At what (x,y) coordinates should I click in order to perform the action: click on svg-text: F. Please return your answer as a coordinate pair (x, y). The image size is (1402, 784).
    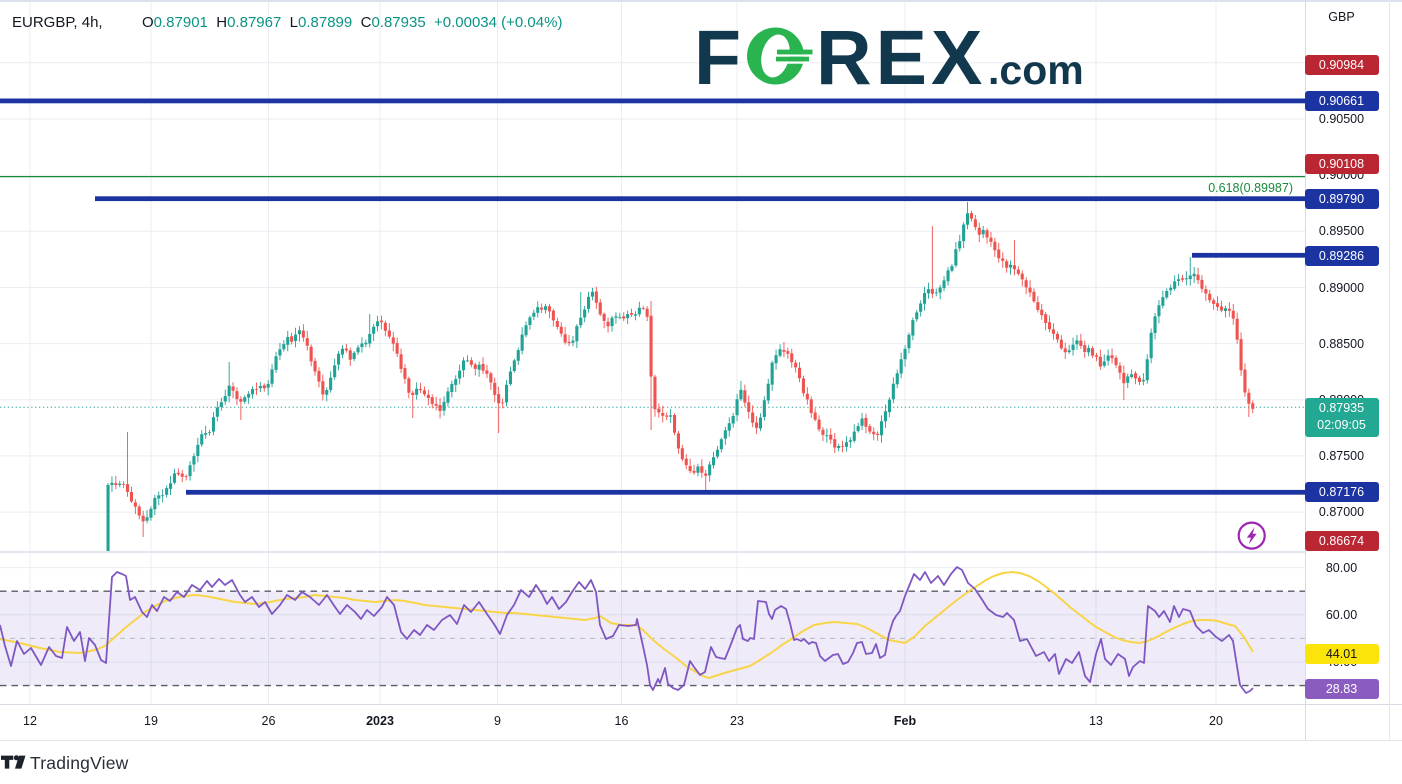
    Looking at the image, I should click on (717, 58).